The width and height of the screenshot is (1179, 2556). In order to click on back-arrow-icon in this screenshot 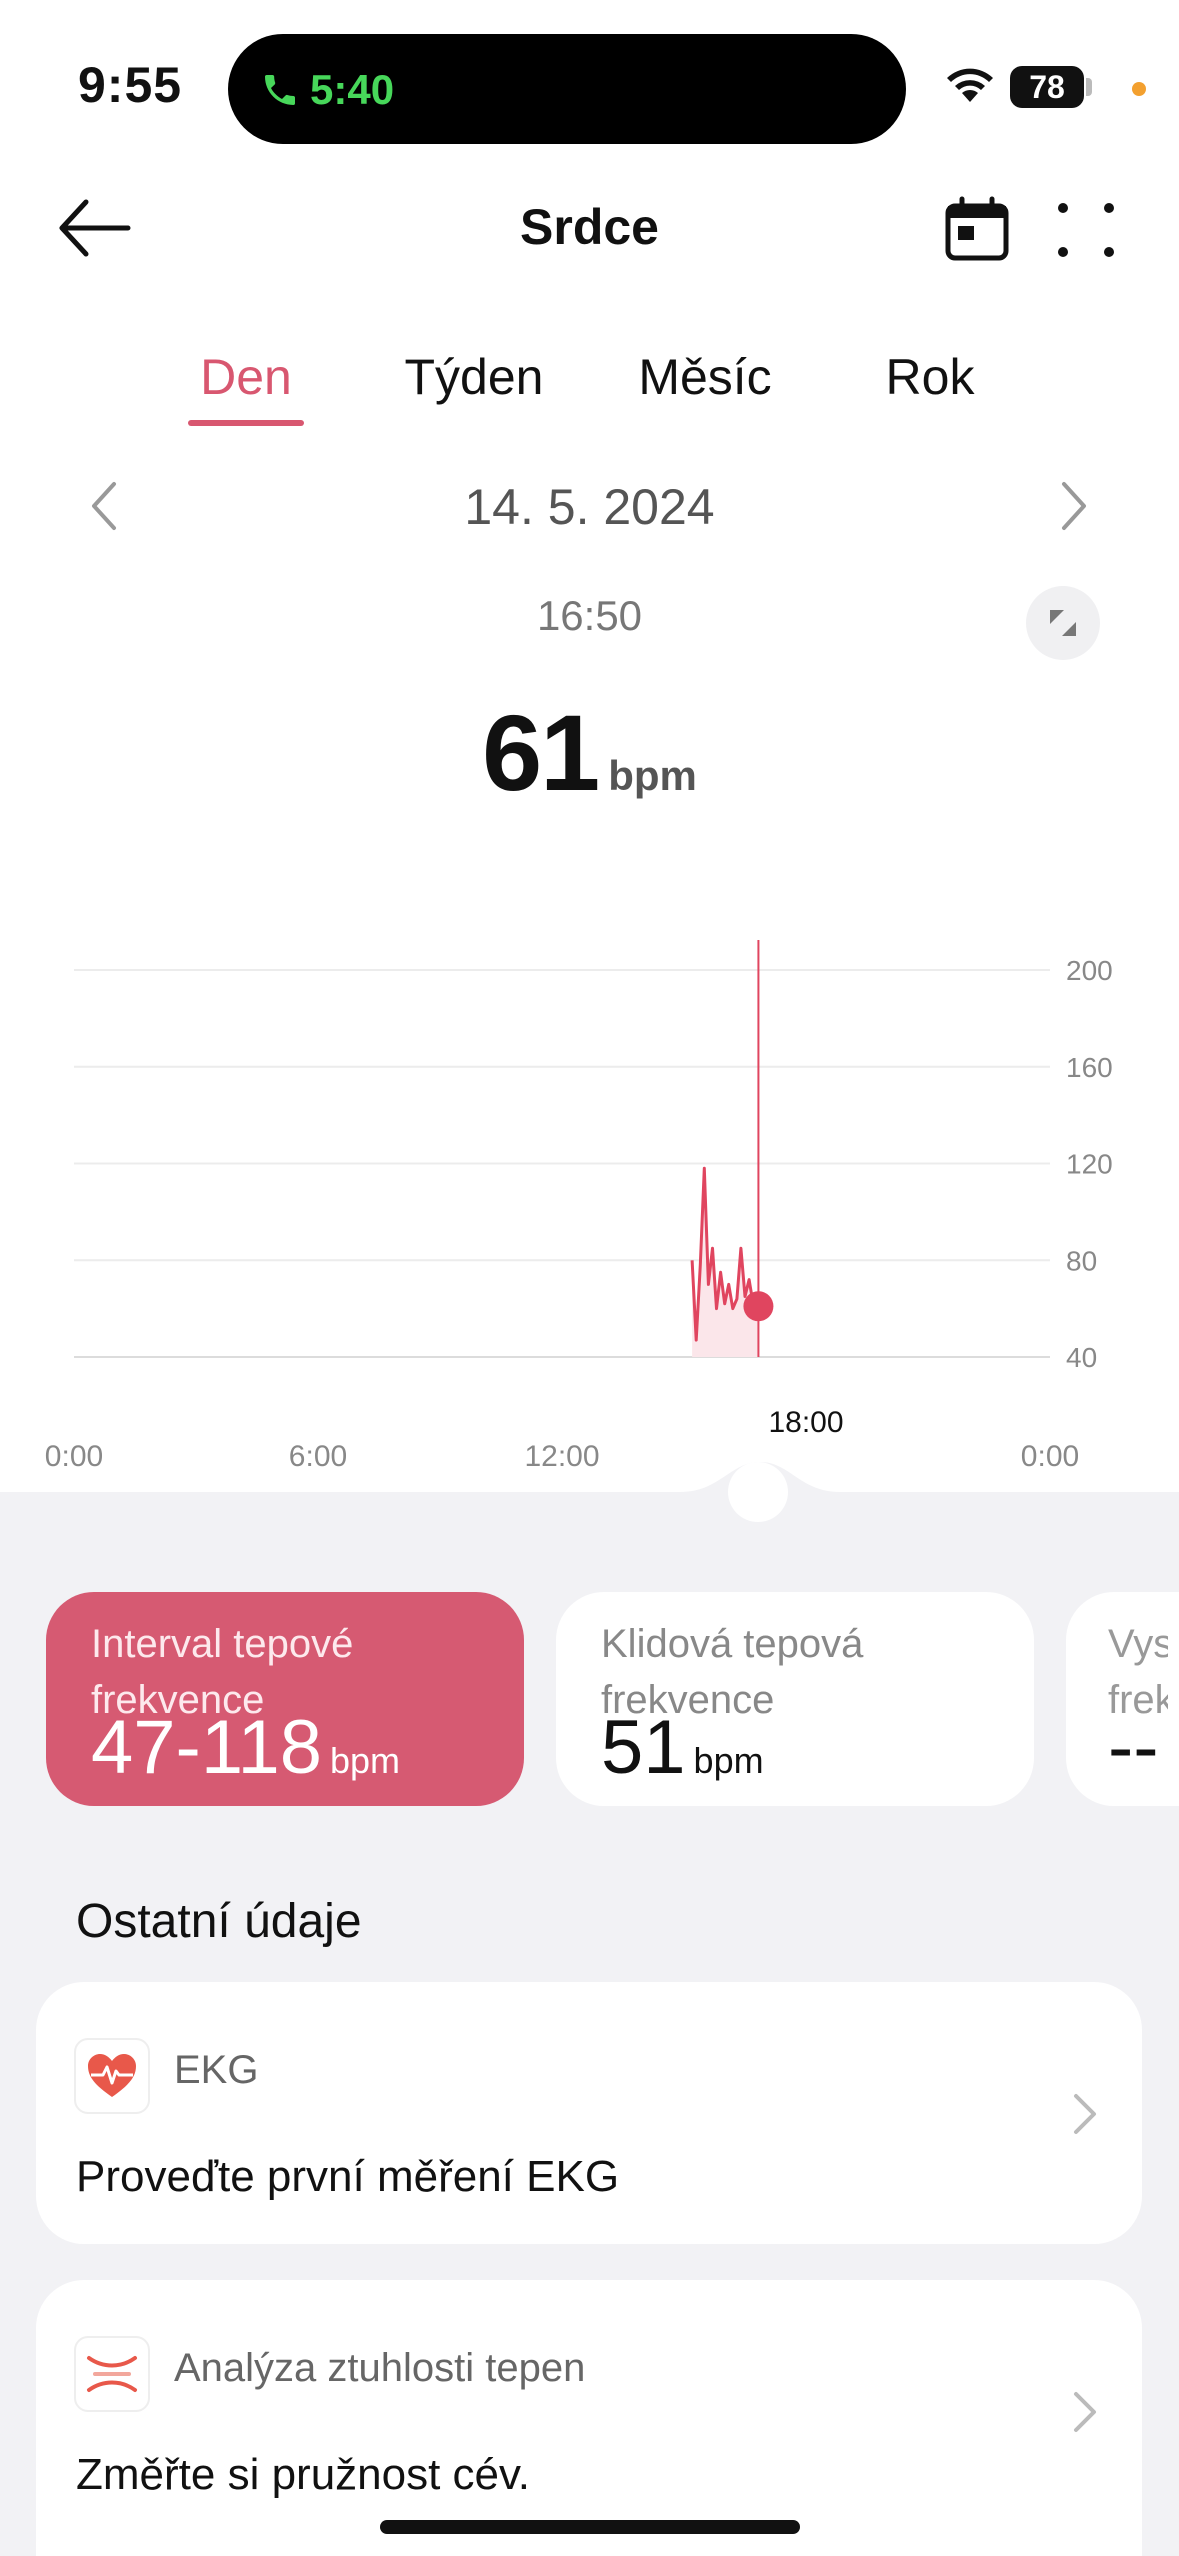, I will do `click(96, 228)`.